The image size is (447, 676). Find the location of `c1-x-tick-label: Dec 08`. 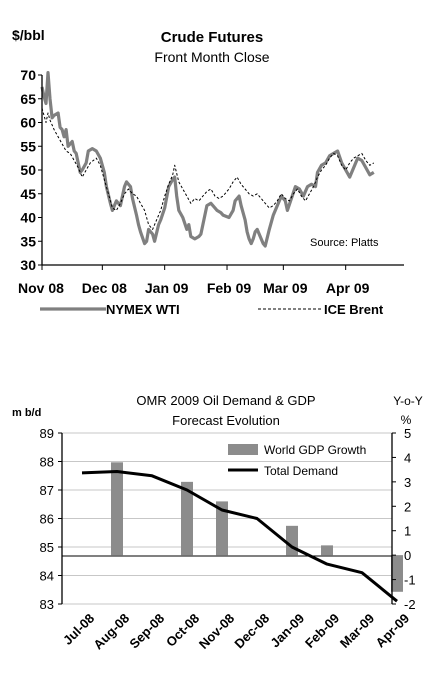

c1-x-tick-label: Dec 08 is located at coordinates (104, 288).